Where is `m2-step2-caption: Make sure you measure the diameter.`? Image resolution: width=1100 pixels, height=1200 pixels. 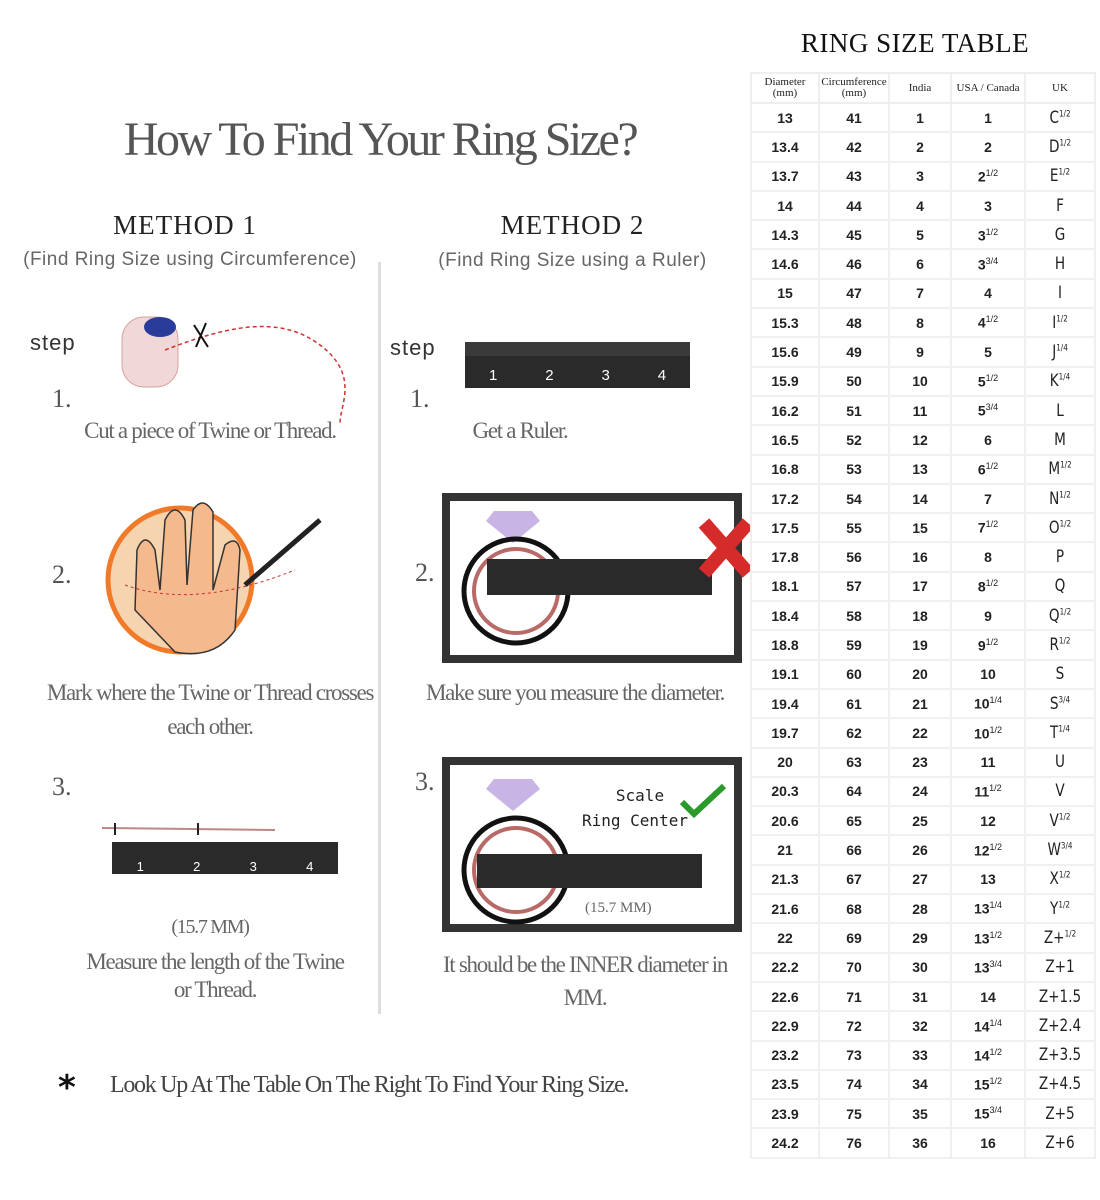
m2-step2-caption: Make sure you measure the diameter. is located at coordinates (575, 692).